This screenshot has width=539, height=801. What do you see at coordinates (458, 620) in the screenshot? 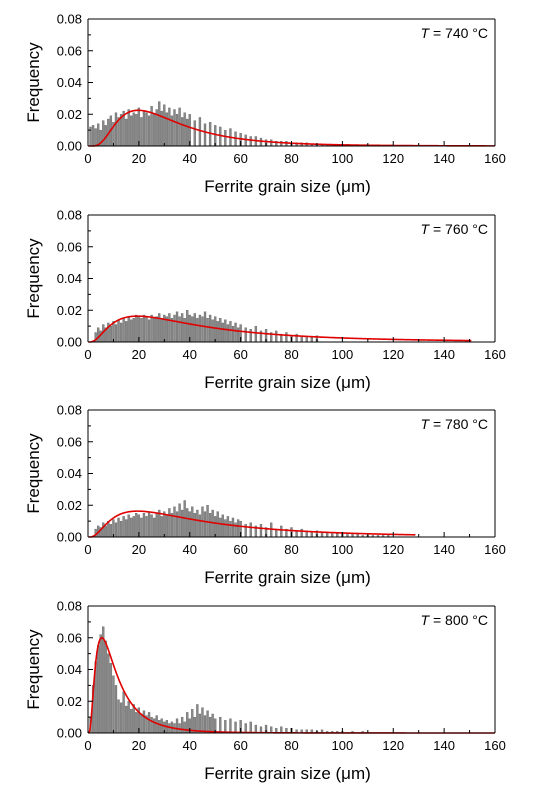
I see `temperature-value: = 800 °C` at bounding box center [458, 620].